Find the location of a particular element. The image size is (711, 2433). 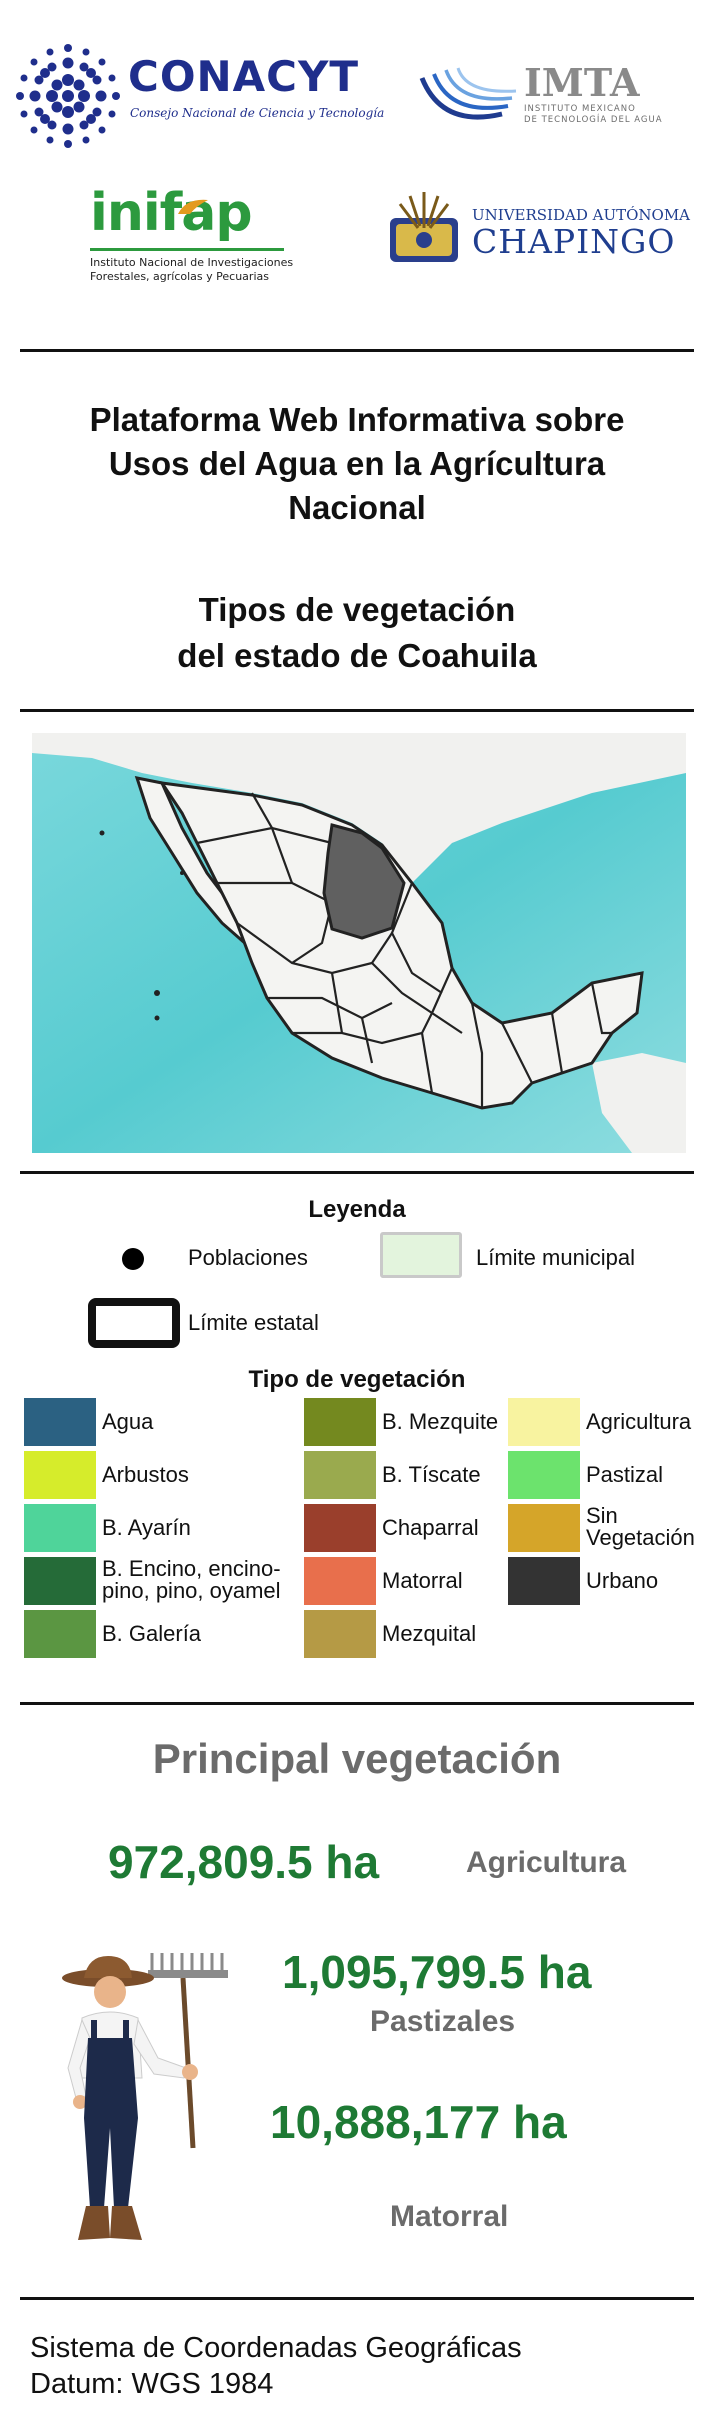

chapingo-top: UNIVERSIDAD AUTÓNOMA is located at coordinates (581, 215).